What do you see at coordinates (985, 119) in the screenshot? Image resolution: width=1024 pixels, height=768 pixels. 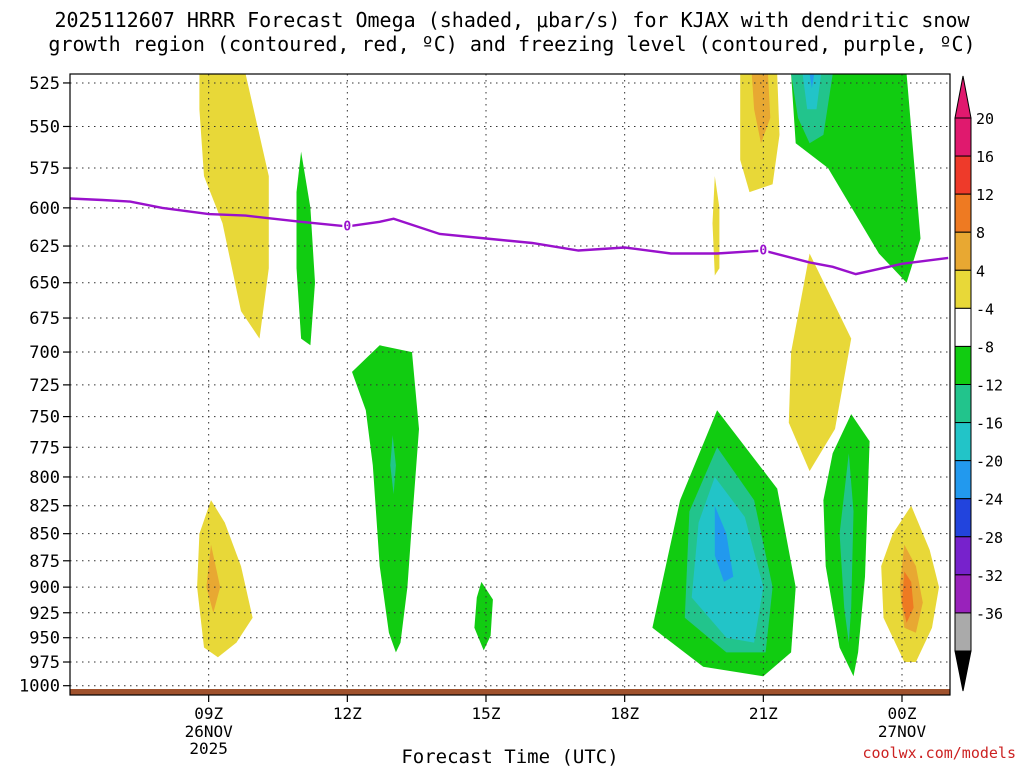 I see `colorbar-label-0: 20` at bounding box center [985, 119].